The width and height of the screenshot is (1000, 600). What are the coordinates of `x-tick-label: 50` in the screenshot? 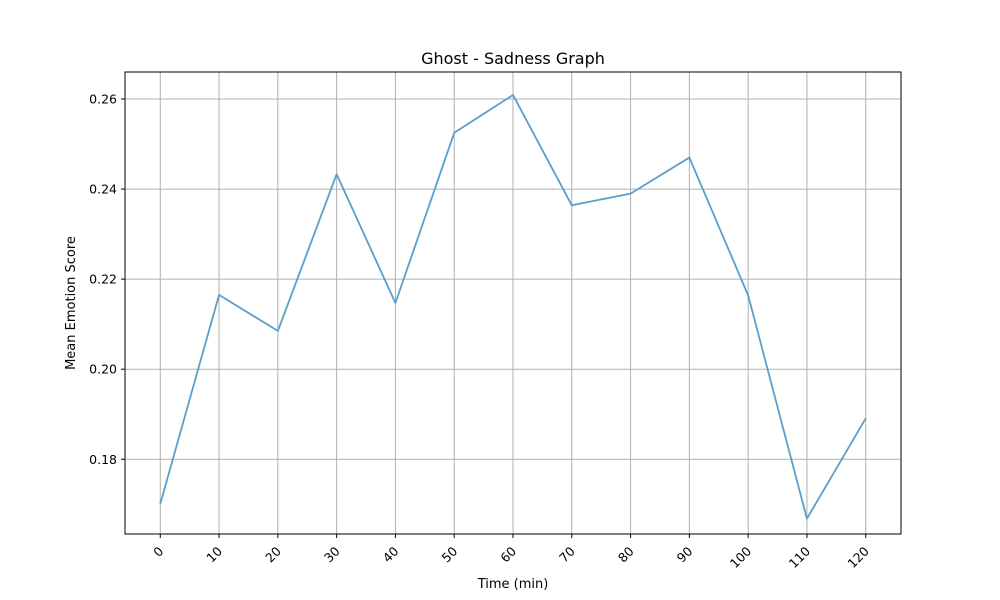 It's located at (449, 554).